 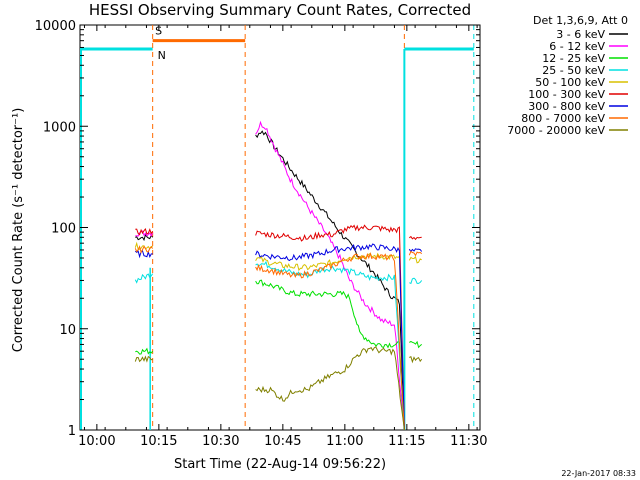 I want to click on x-tick-label: 10:45, so click(x=282, y=441).